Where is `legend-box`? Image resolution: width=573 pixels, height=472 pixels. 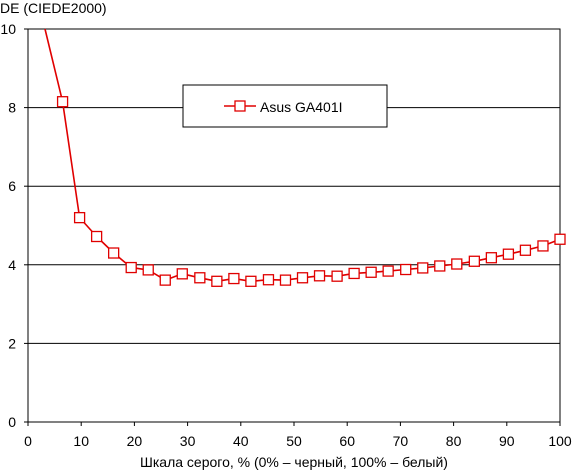
legend-box is located at coordinates (285, 106).